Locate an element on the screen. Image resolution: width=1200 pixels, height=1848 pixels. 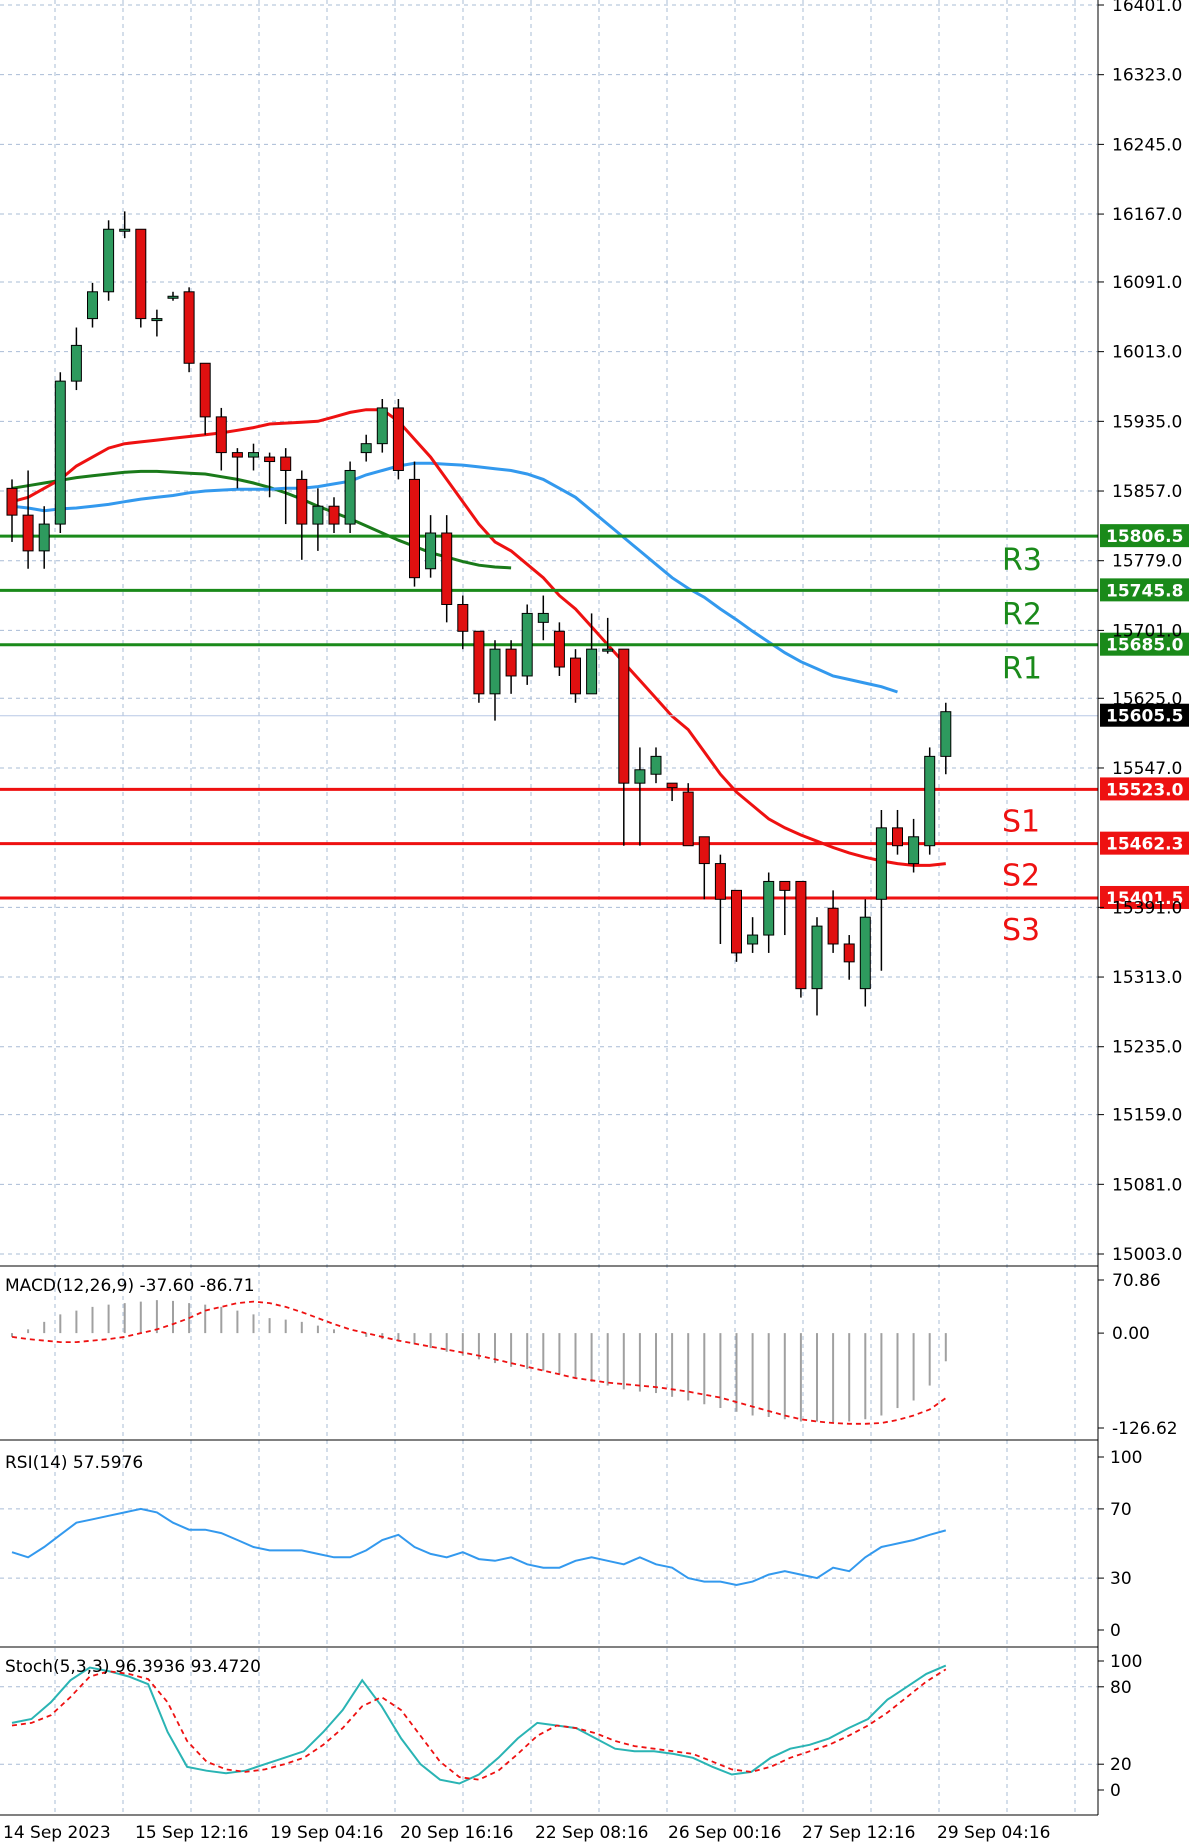
stoch-tick-label: 100 is located at coordinates (1126, 1662).